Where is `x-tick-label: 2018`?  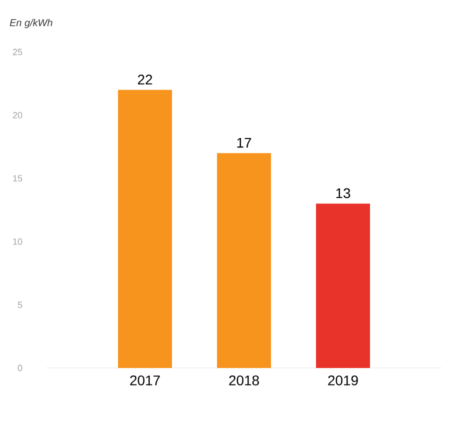 x-tick-label: 2018 is located at coordinates (244, 380).